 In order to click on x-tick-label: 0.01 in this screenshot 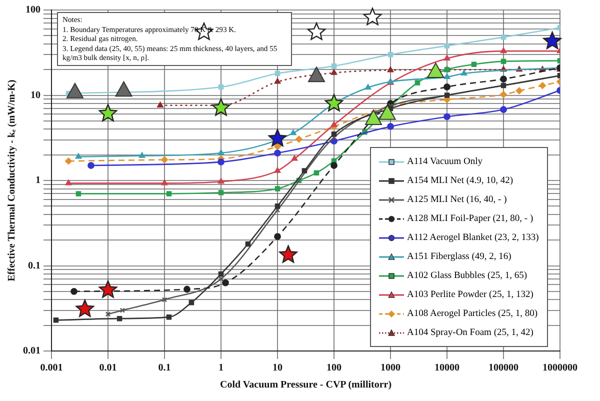, I will do `click(108, 368)`.